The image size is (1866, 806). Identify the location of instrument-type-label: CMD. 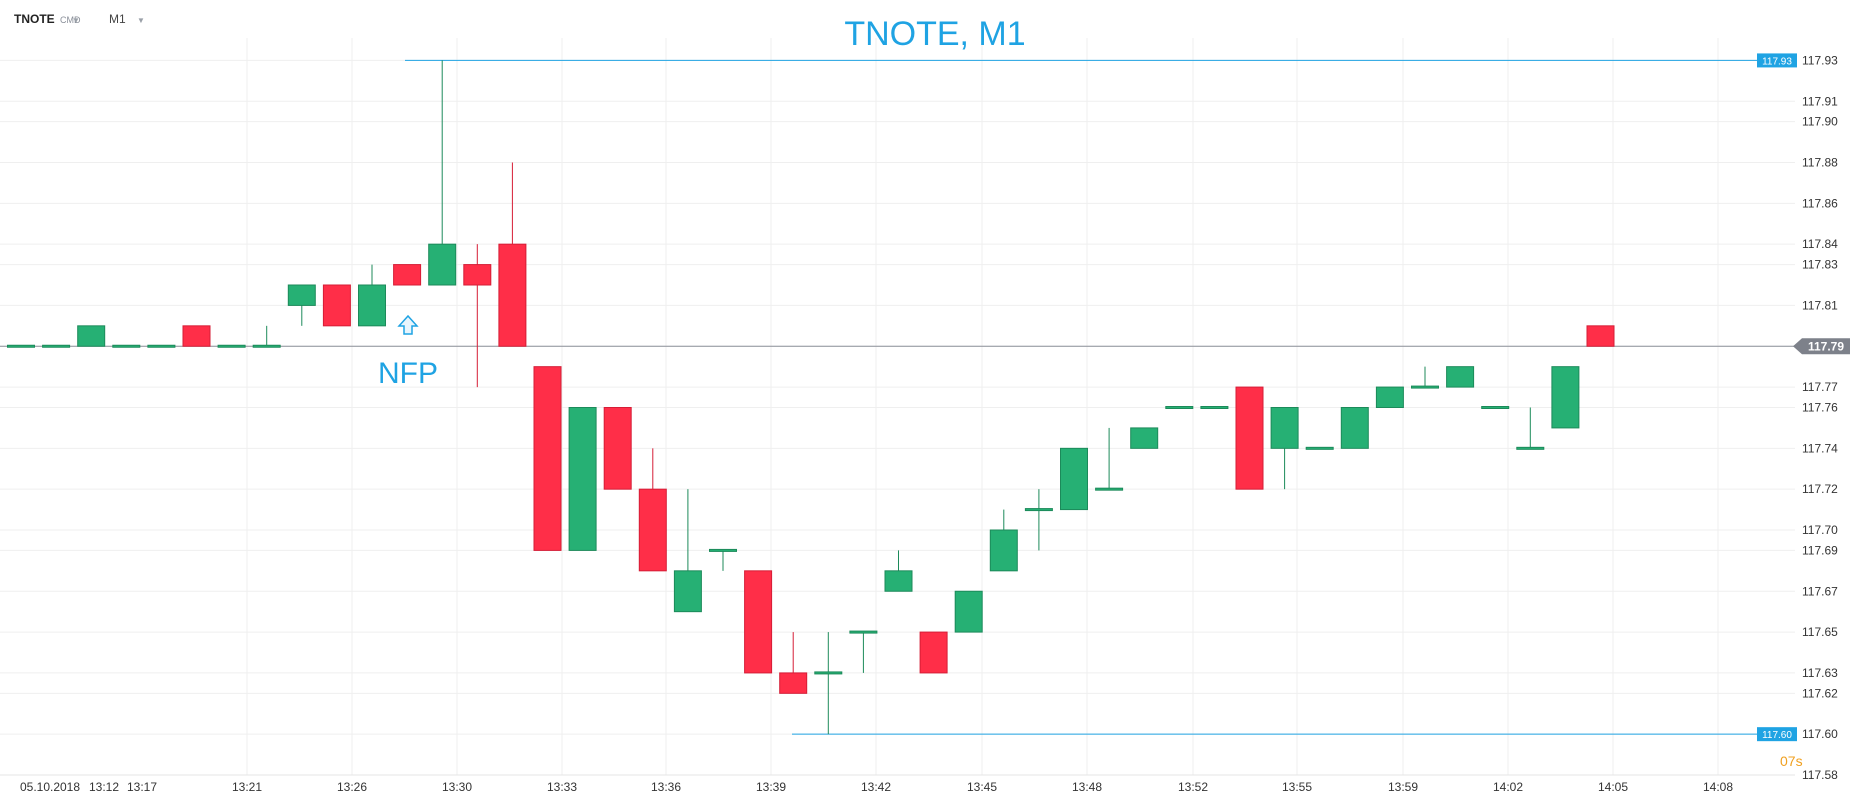
(70, 20).